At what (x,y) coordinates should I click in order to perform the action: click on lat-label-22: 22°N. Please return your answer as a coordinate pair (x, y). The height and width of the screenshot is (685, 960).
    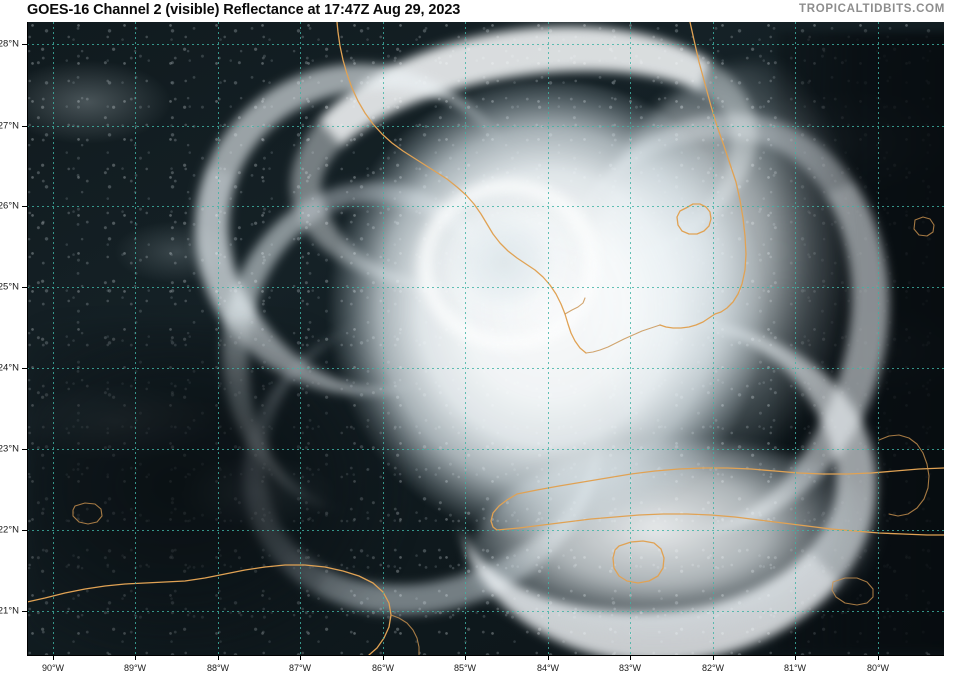
    Looking at the image, I should click on (9, 530).